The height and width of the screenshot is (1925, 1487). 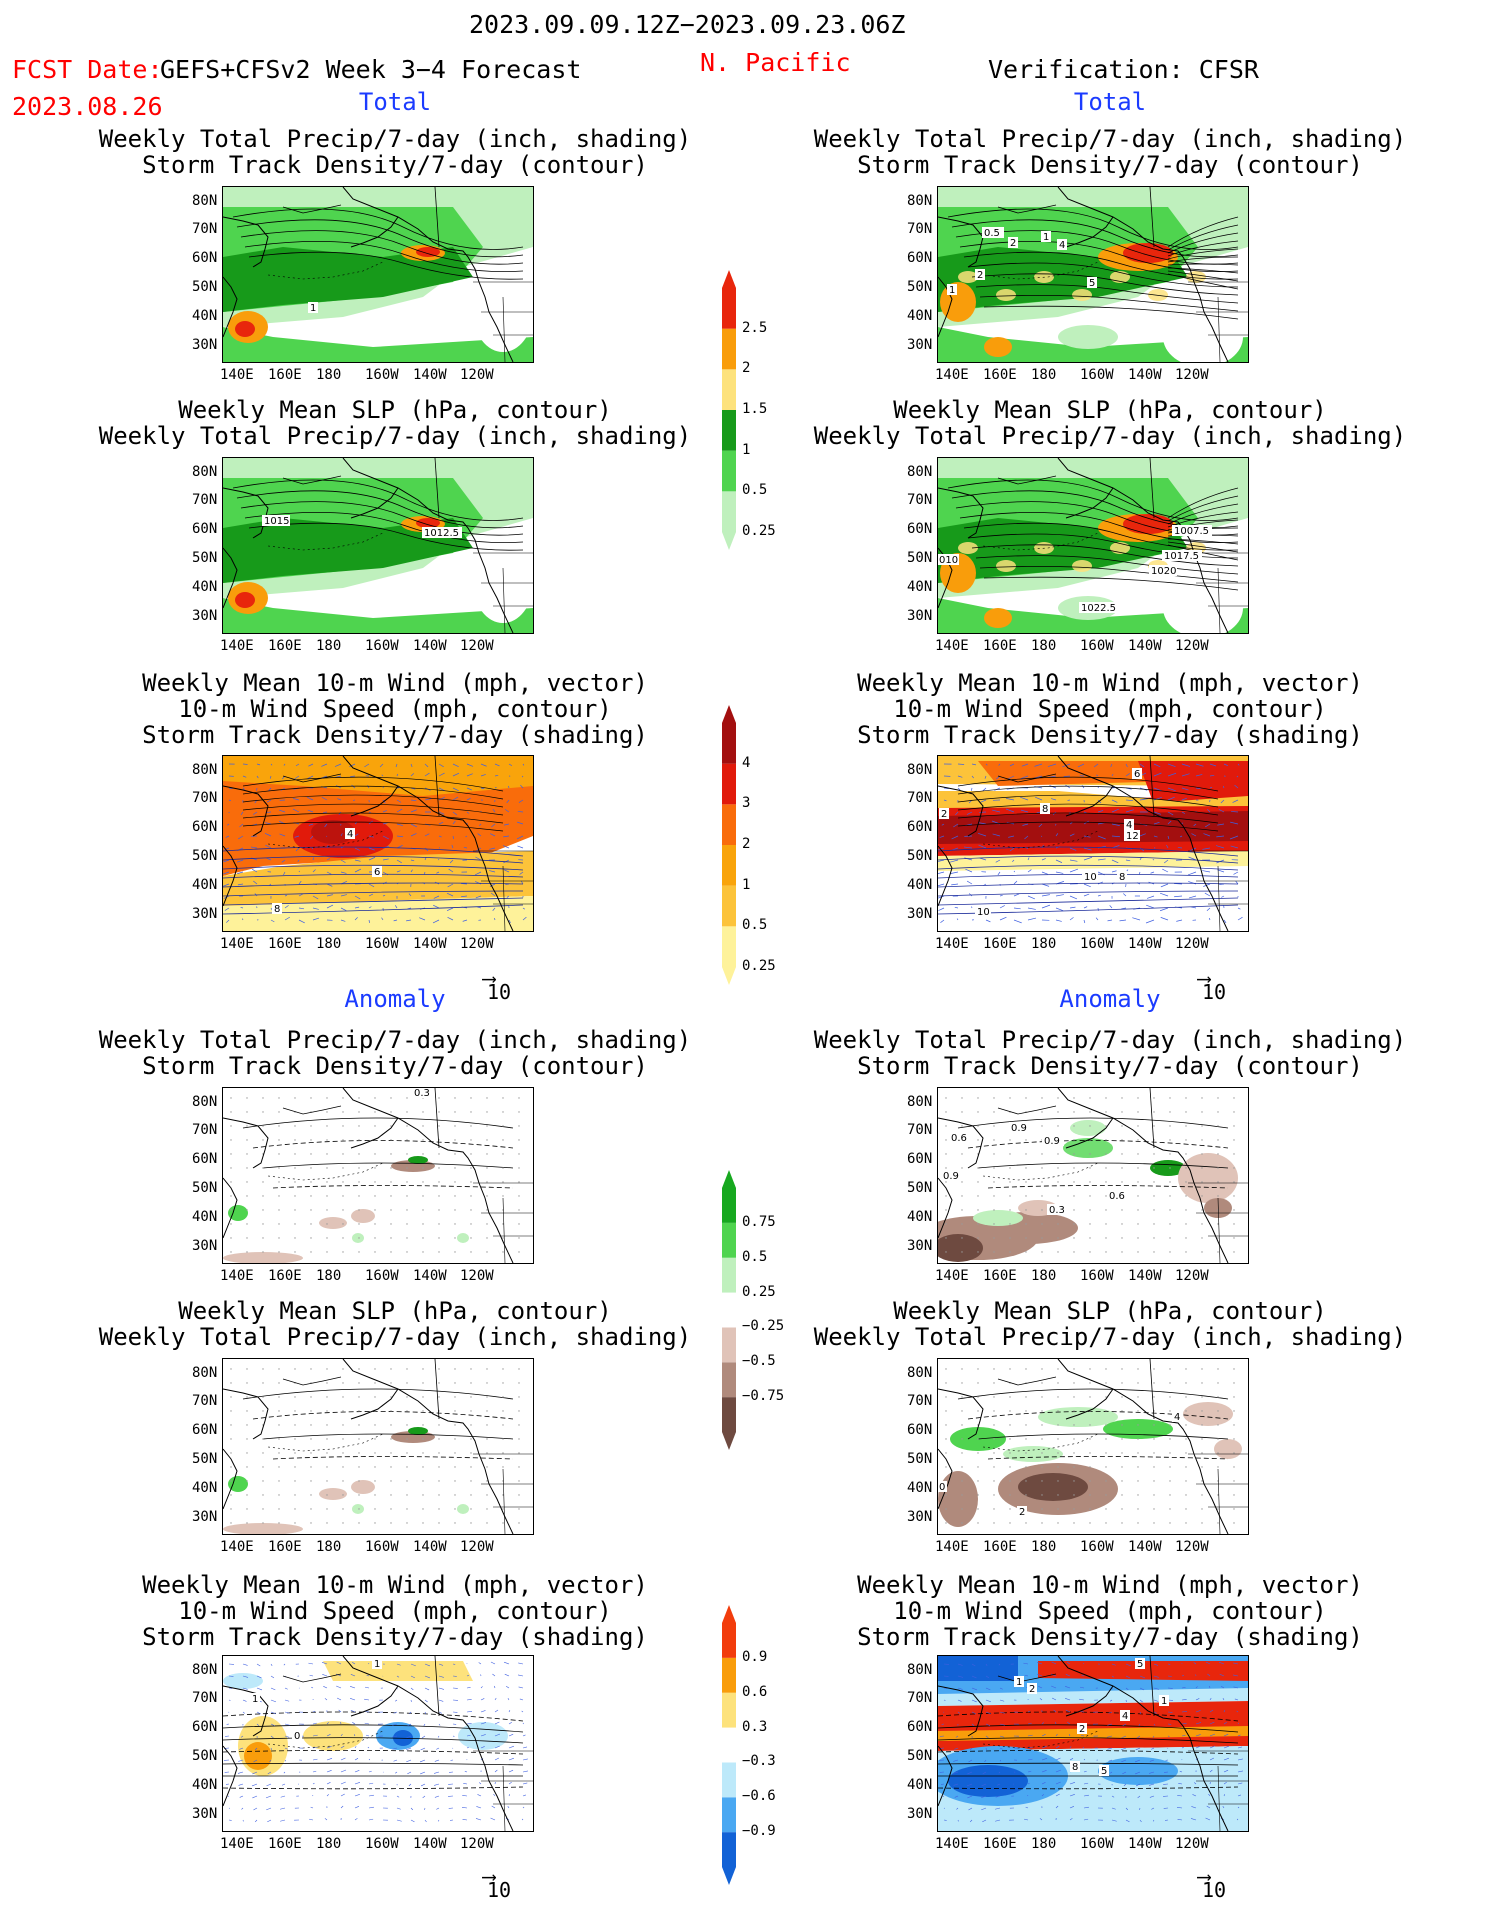 What do you see at coordinates (729, 410) in the screenshot?
I see `colorbar-precip-total` at bounding box center [729, 410].